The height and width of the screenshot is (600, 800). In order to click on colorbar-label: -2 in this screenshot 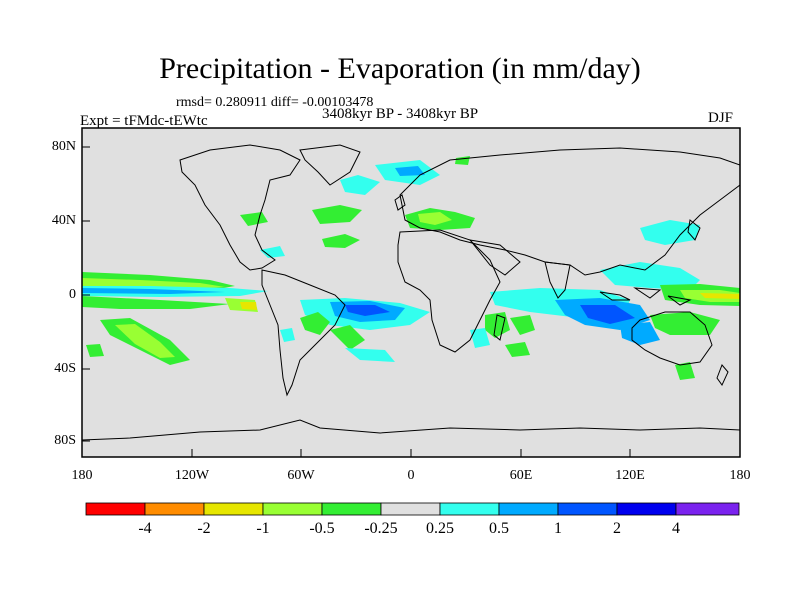, I will do `click(204, 528)`.